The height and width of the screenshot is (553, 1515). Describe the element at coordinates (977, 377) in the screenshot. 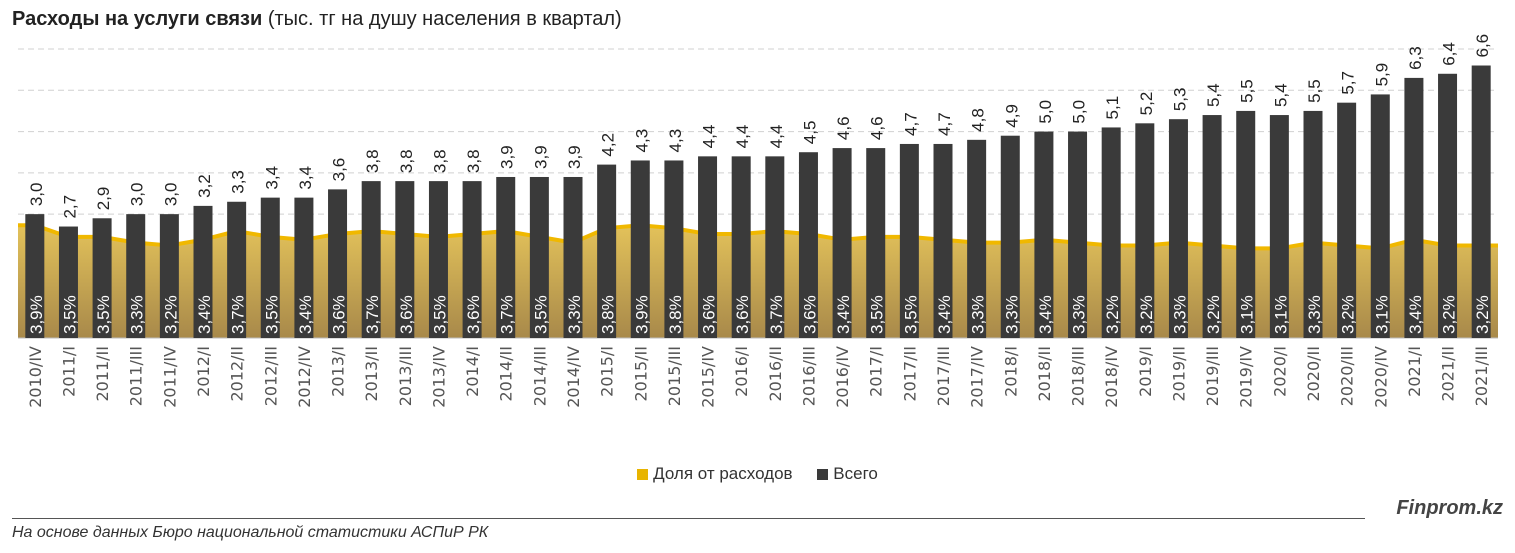

I see `x-tick-label: 2017/IV` at that location.